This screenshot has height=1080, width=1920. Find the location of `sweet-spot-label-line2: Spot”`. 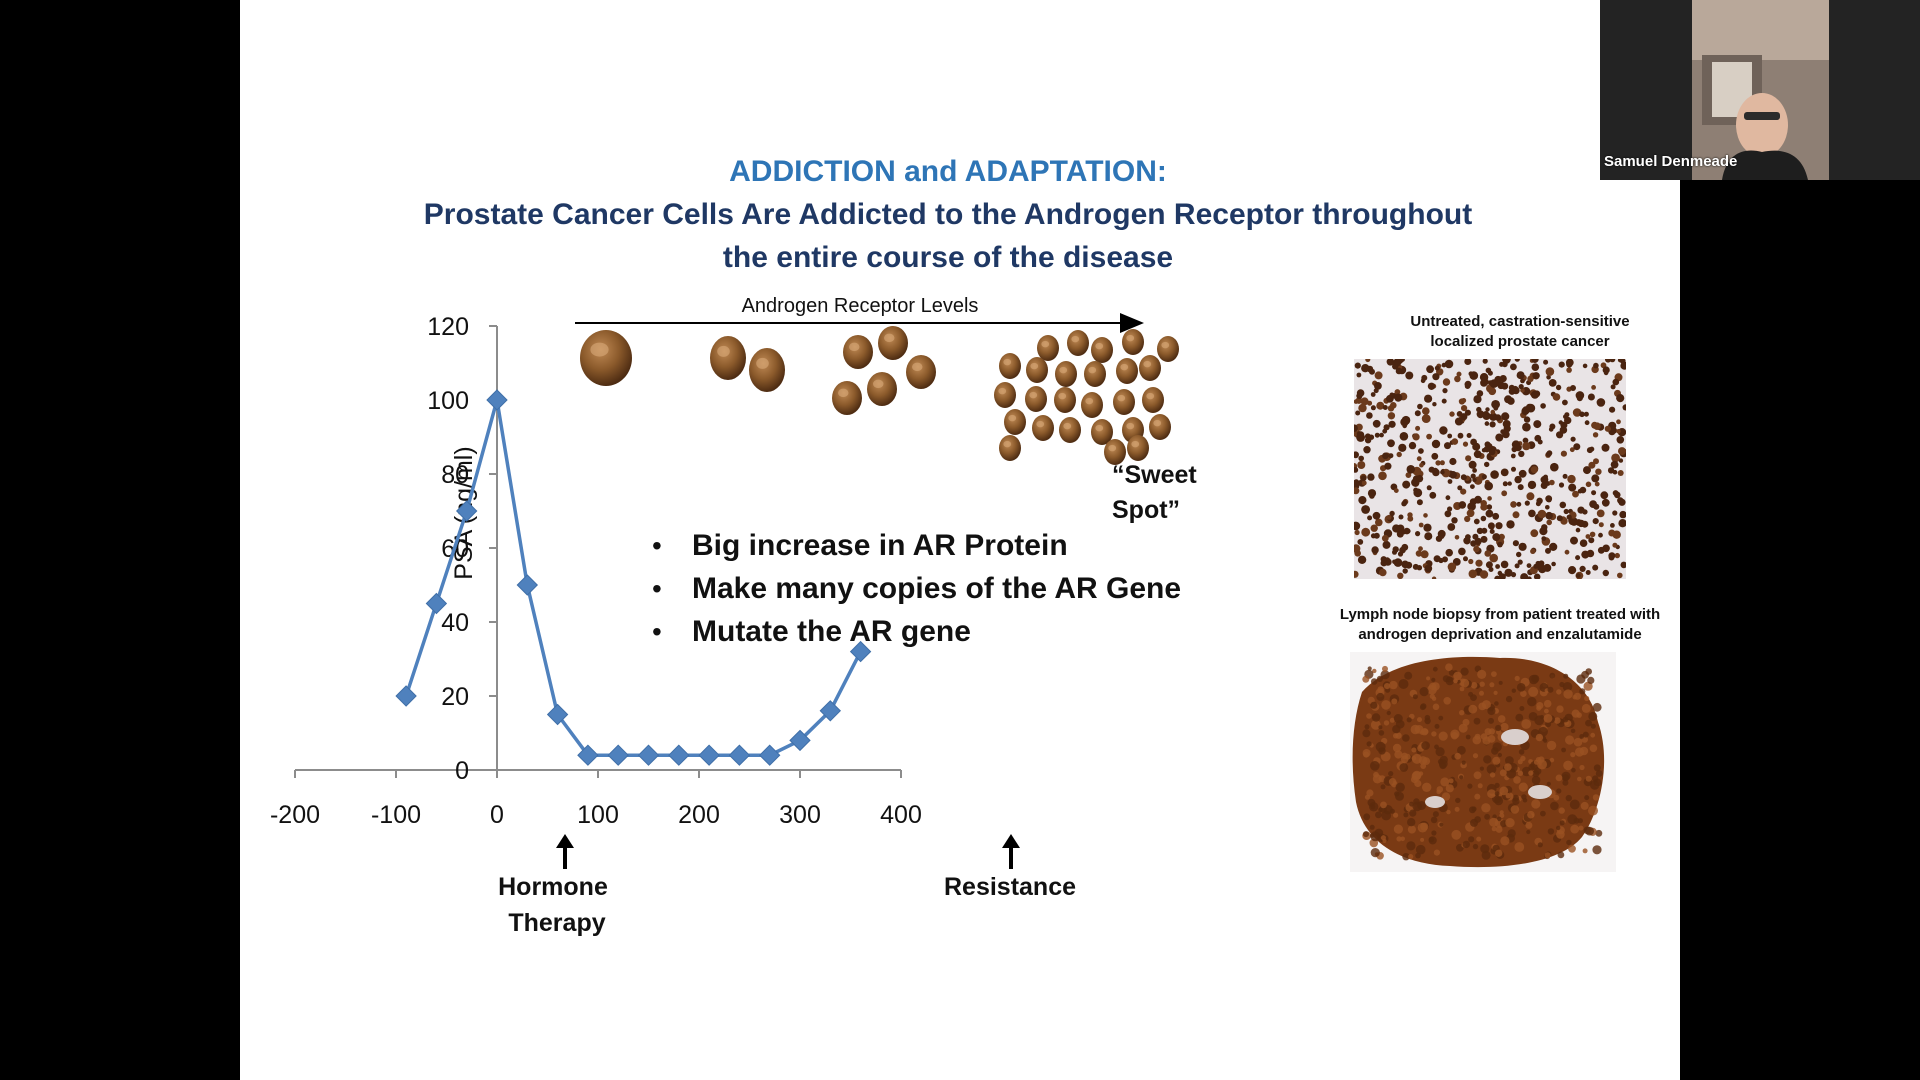

sweet-spot-label-line2: Spot” is located at coordinates (1146, 510).